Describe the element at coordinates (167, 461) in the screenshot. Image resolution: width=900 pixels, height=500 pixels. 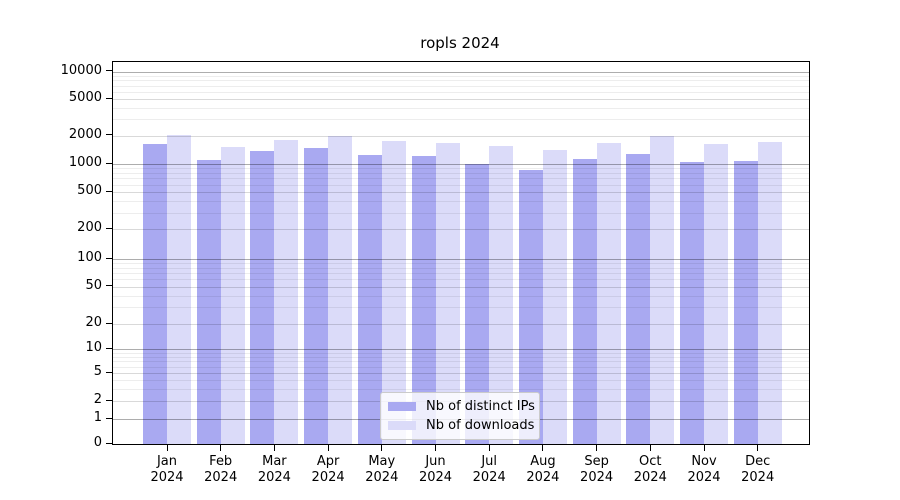
I see `x-tick-month: Jan` at that location.